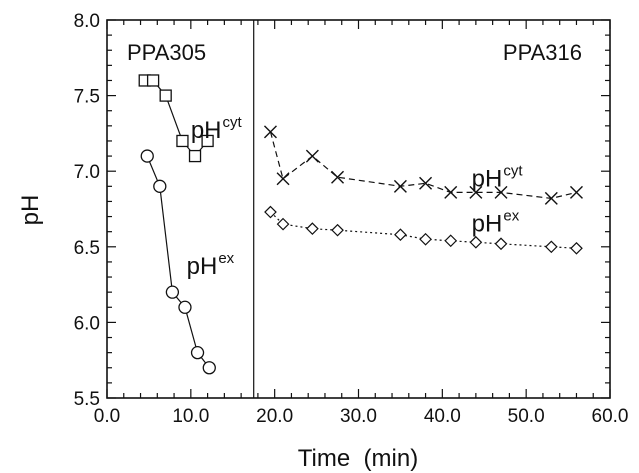  Describe the element at coordinates (30, 210) in the screenshot. I see `y-axis-title: pH` at that location.